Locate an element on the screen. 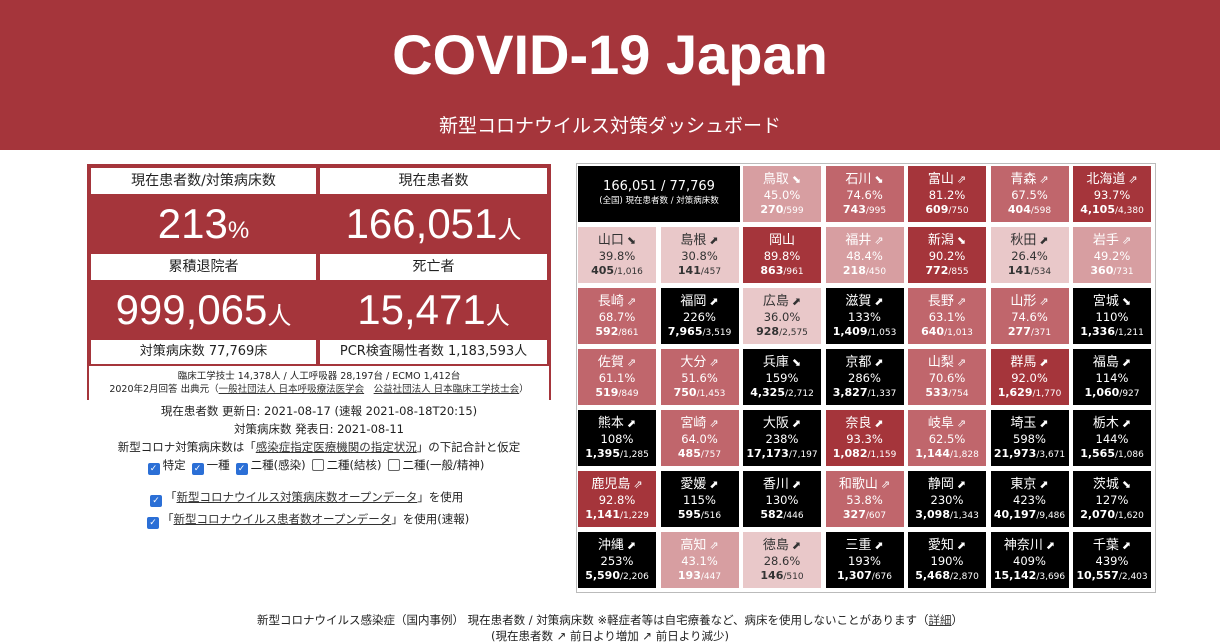 The height and width of the screenshot is (644, 1220). prefecture-ratio: 51.6% is located at coordinates (699, 378).